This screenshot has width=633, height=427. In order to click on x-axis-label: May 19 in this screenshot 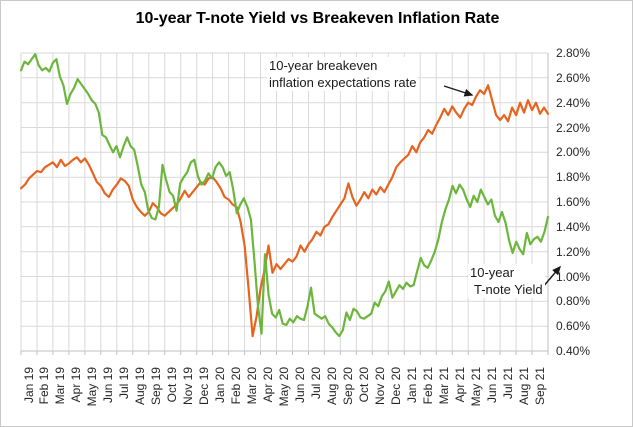, I will do `click(92, 387)`.